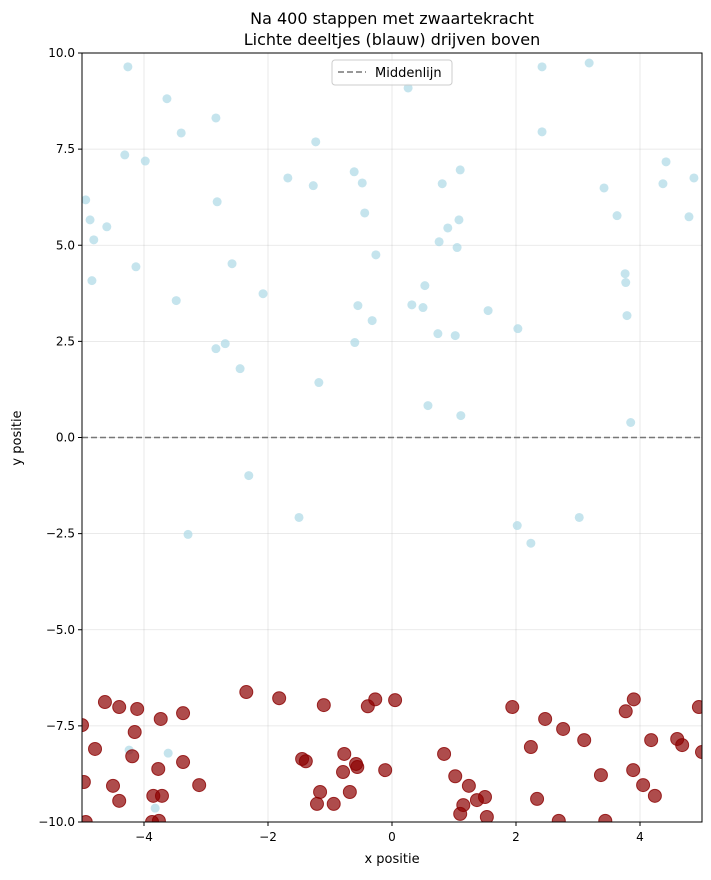 The image size is (711, 880). I want to click on y-tick-label: −7.5, so click(60, 726).